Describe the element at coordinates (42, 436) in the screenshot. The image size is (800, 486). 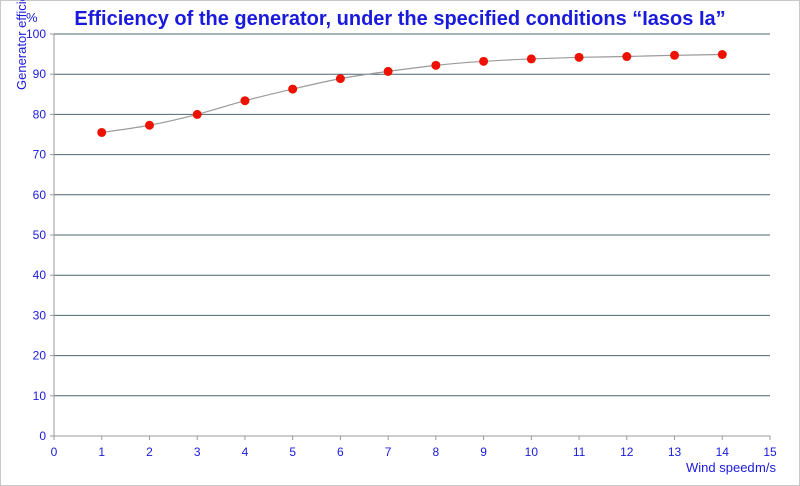
I see `y-tick-label: 0` at that location.